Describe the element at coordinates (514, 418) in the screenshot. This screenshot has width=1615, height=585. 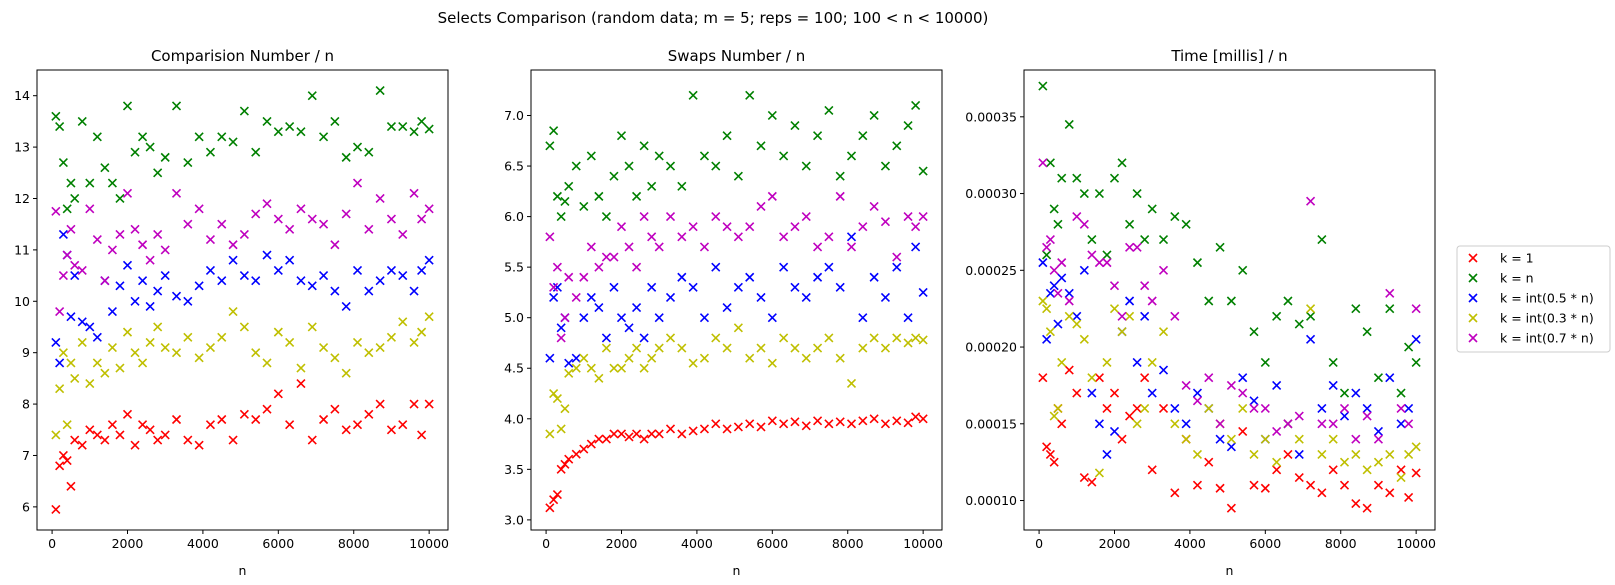
I see `y-tick-label: 4.0` at that location.